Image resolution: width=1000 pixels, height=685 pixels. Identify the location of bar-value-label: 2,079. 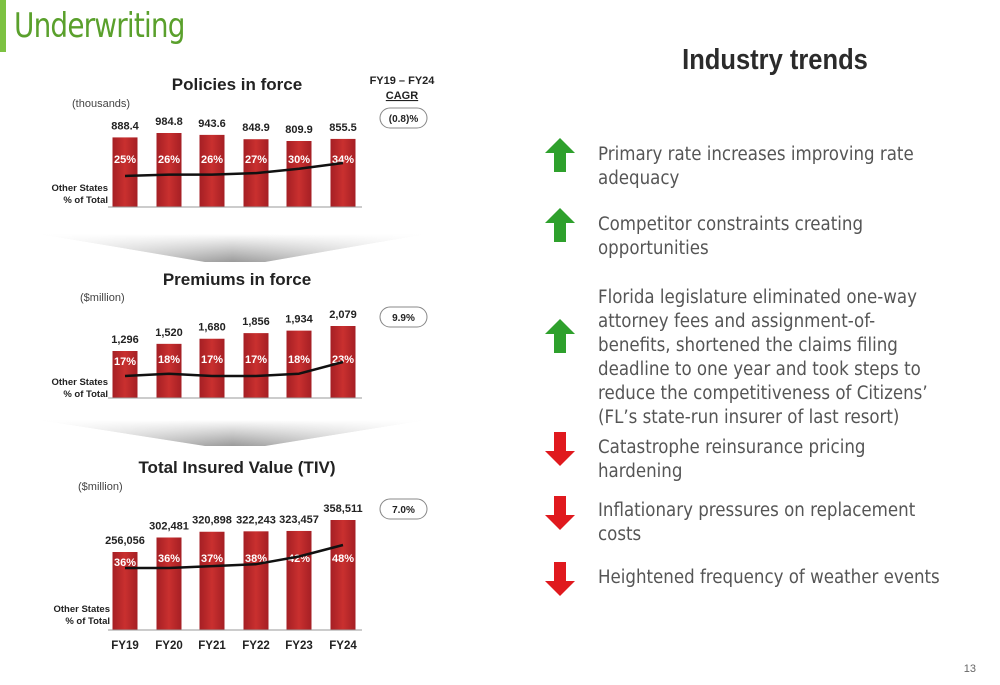
(343, 315).